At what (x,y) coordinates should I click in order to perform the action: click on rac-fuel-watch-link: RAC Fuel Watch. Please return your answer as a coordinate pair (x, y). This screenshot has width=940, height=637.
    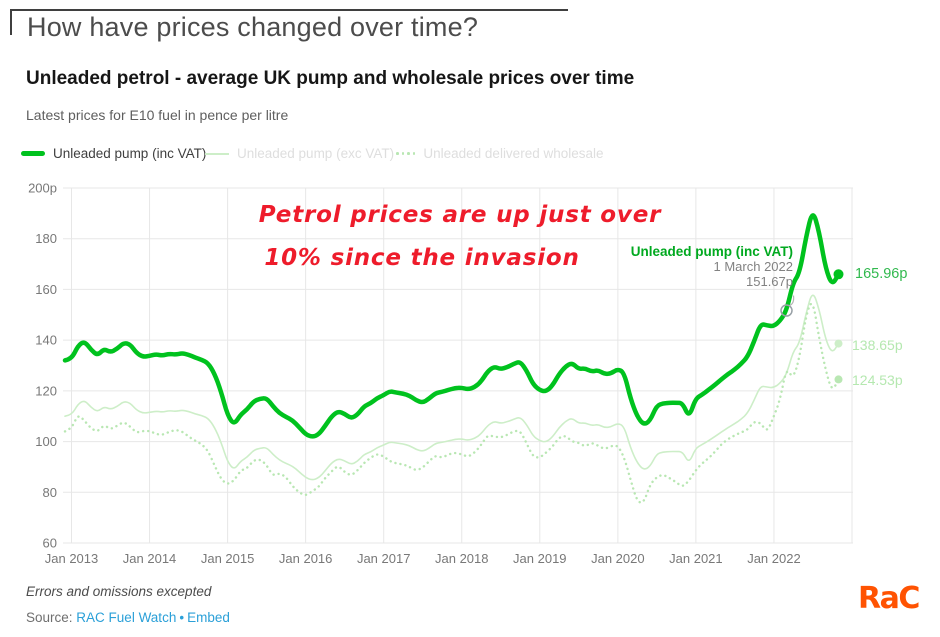
    Looking at the image, I should click on (126, 617).